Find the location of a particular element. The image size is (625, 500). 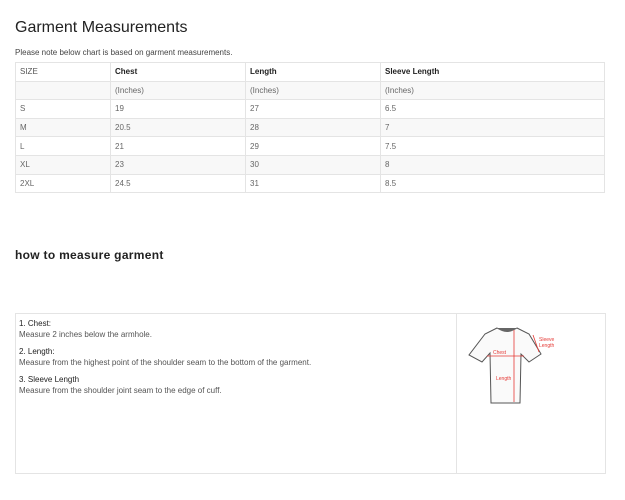

header-size: SIZE is located at coordinates (63, 72).